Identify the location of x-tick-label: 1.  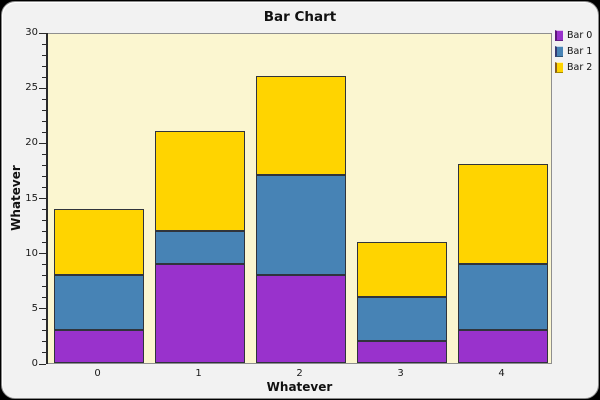
(198, 373).